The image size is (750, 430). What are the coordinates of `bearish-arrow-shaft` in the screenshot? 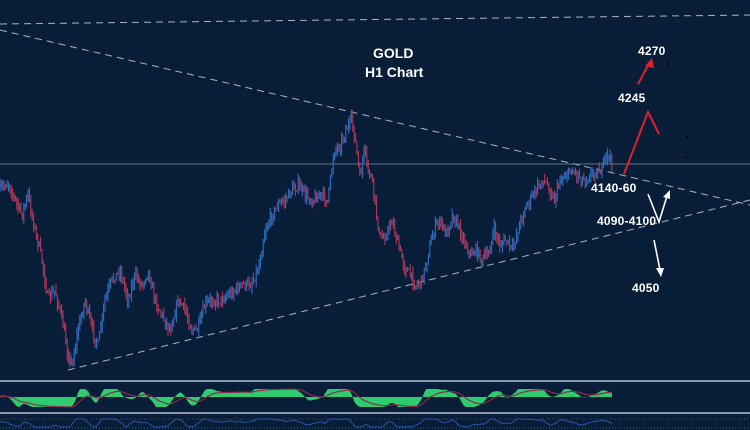 It's located at (657, 255).